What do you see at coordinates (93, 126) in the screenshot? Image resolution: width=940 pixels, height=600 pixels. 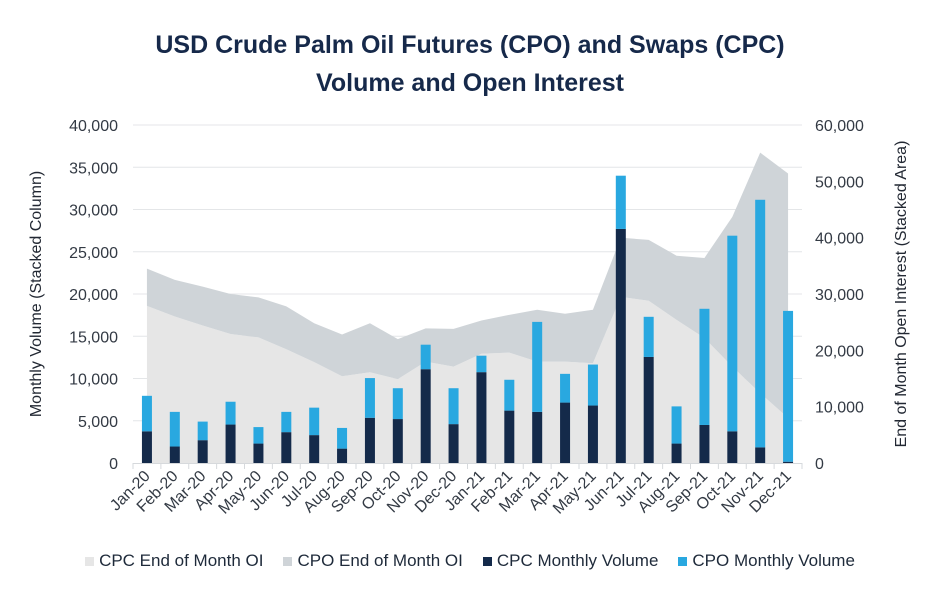 I see `y-tick-label: 40,000` at bounding box center [93, 126].